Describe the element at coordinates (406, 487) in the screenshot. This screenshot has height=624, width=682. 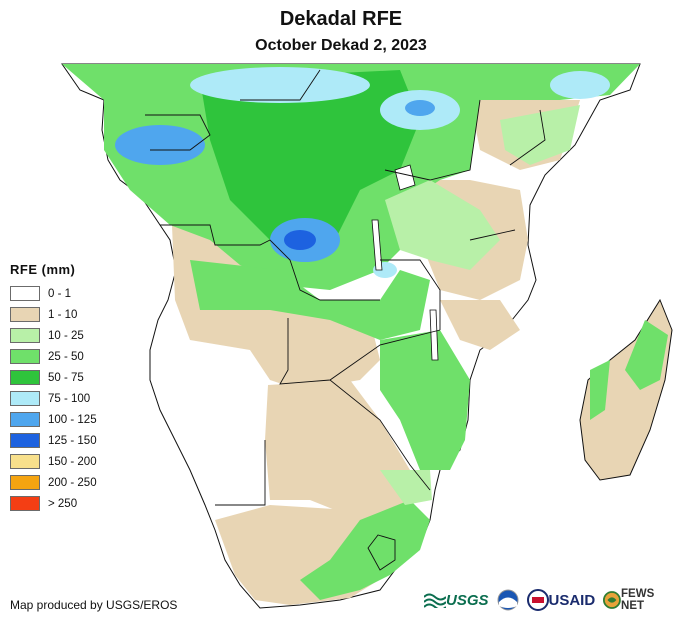
I see `rain-light-southeast` at that location.